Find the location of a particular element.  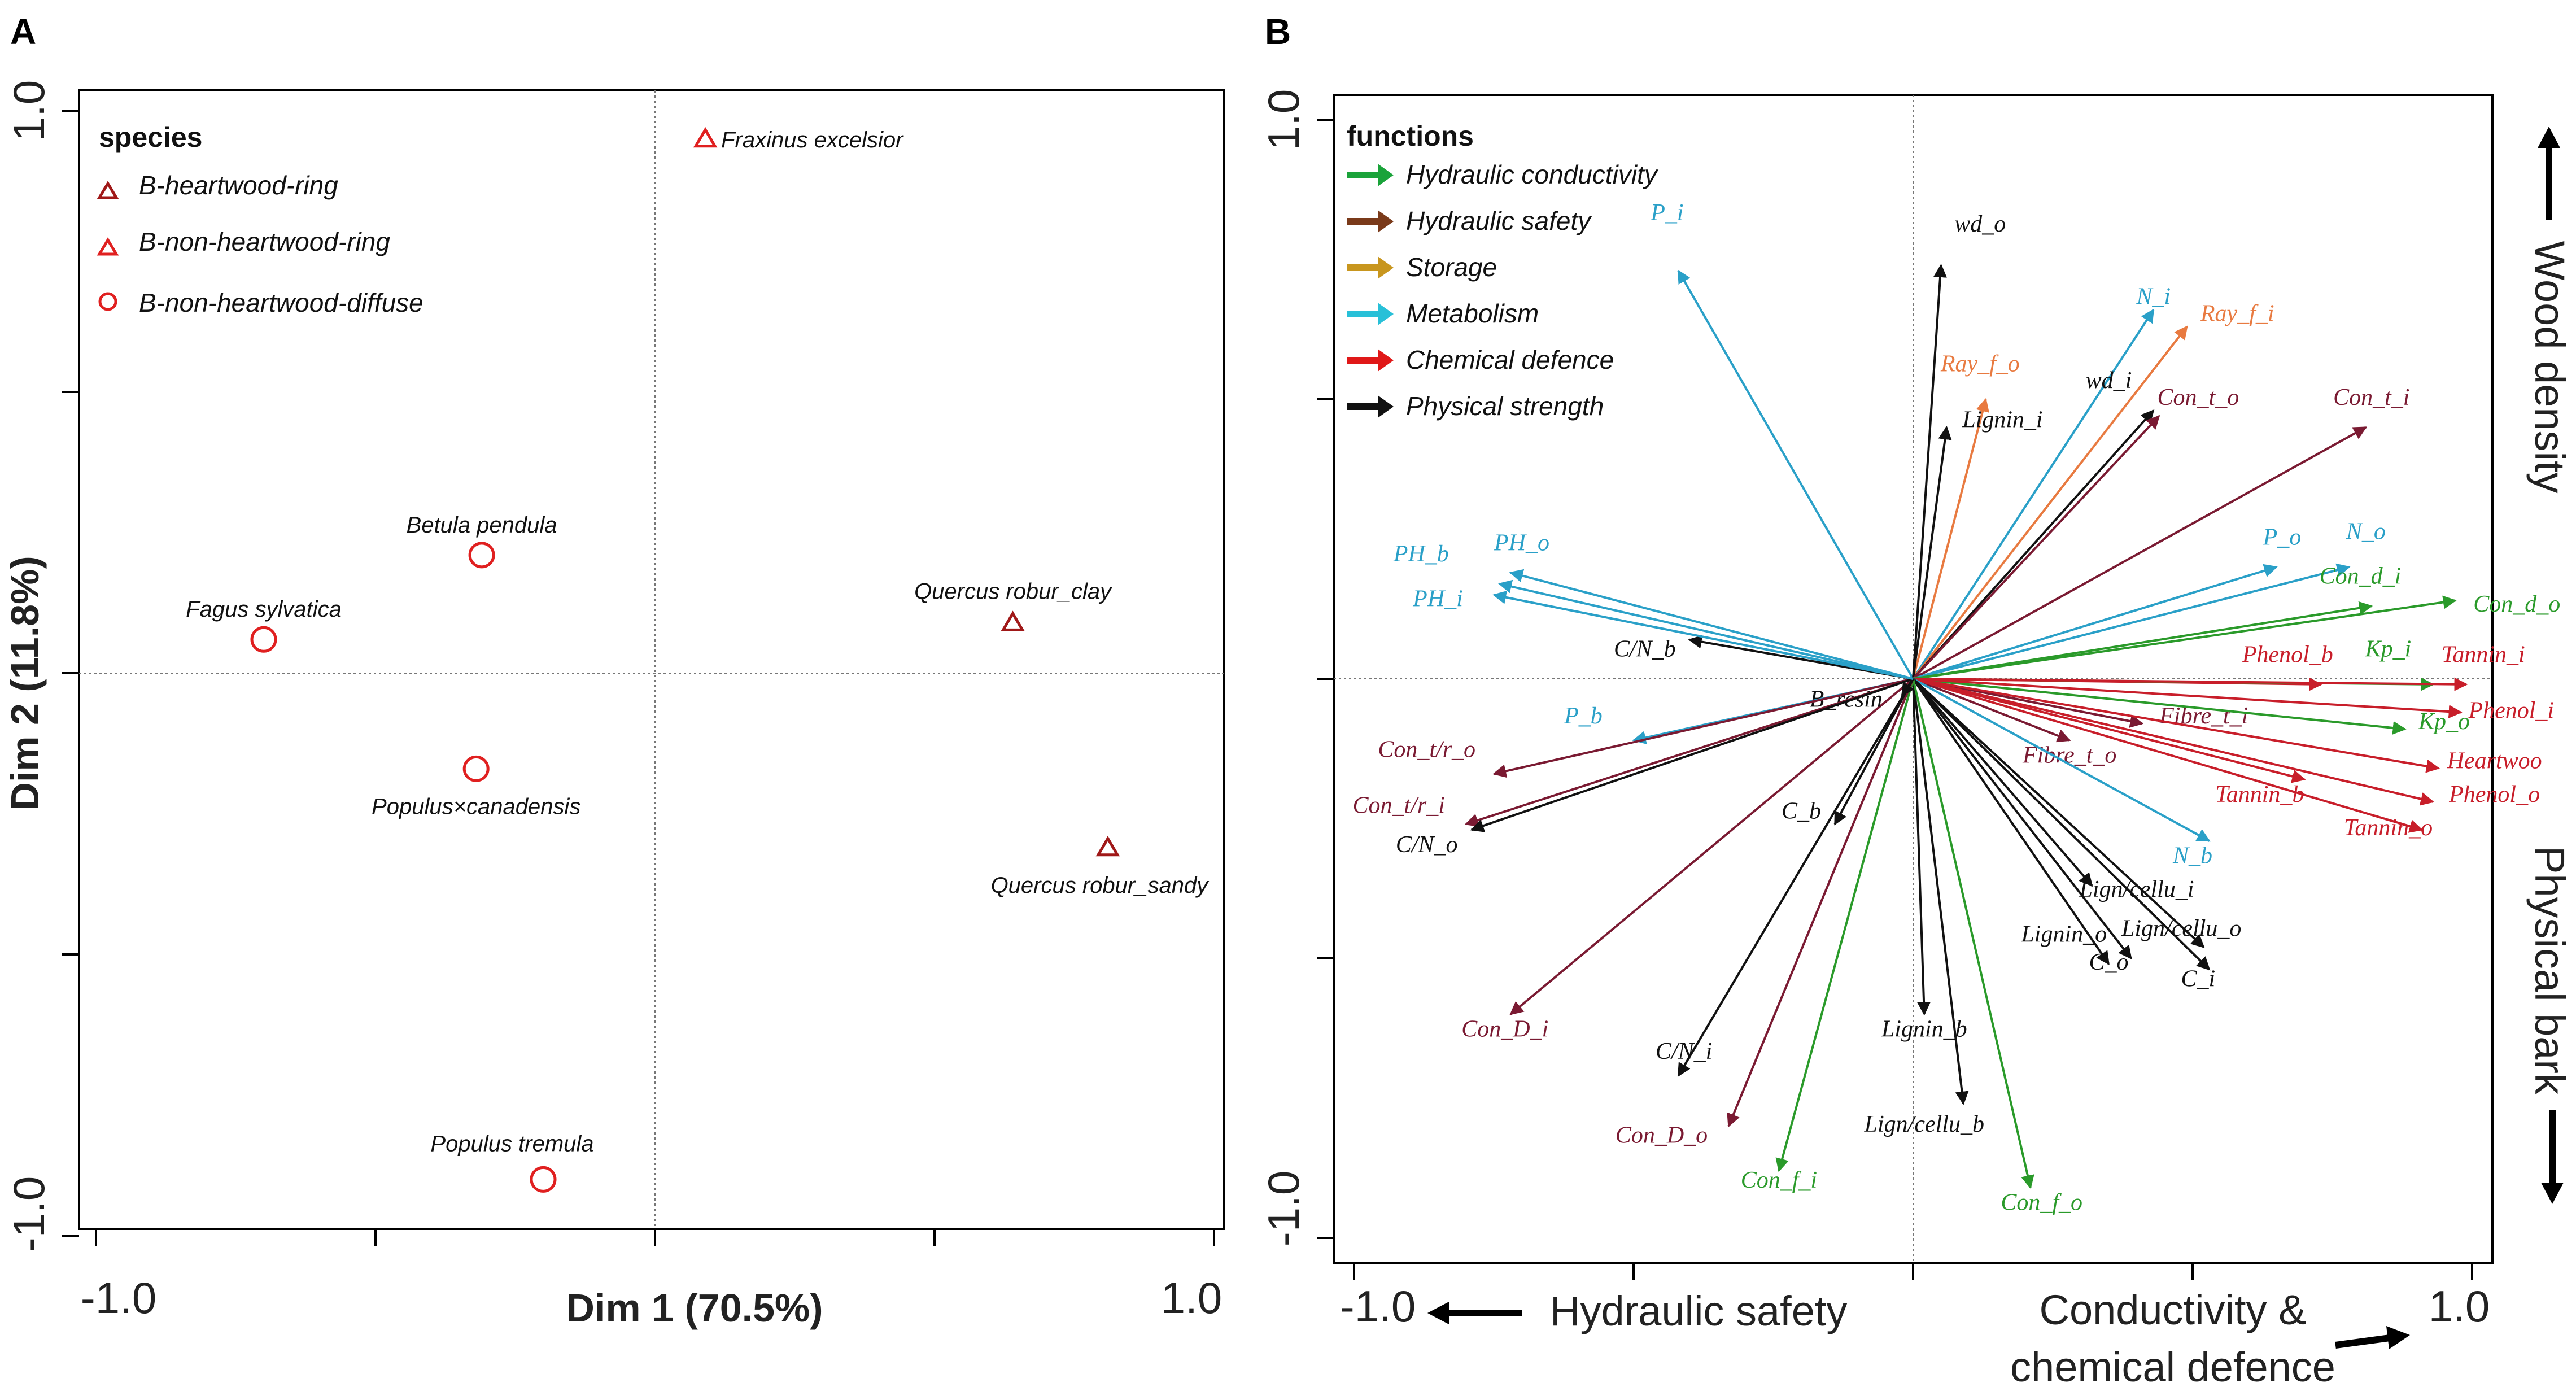

panel-b-legend-entry-label: Hydraulic safety is located at coordinates (1499, 220).